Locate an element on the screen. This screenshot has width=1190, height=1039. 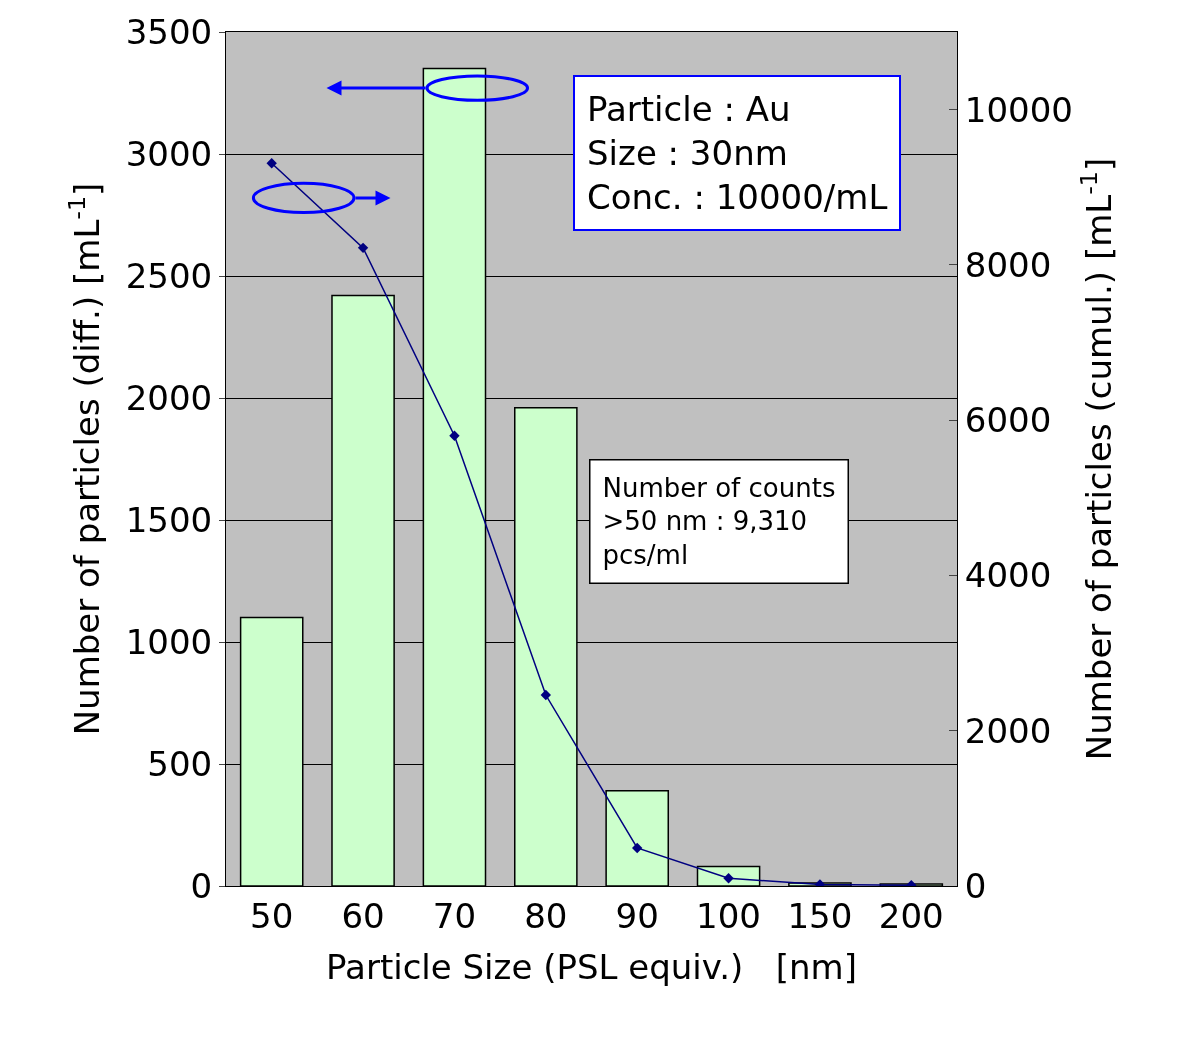
y2-tick-label: 10000 is located at coordinates (1018, 109).